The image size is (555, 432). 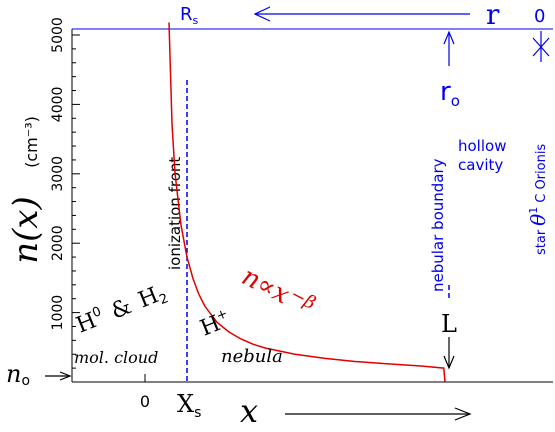 I want to click on y-tick-label: 2000, so click(x=58, y=243).